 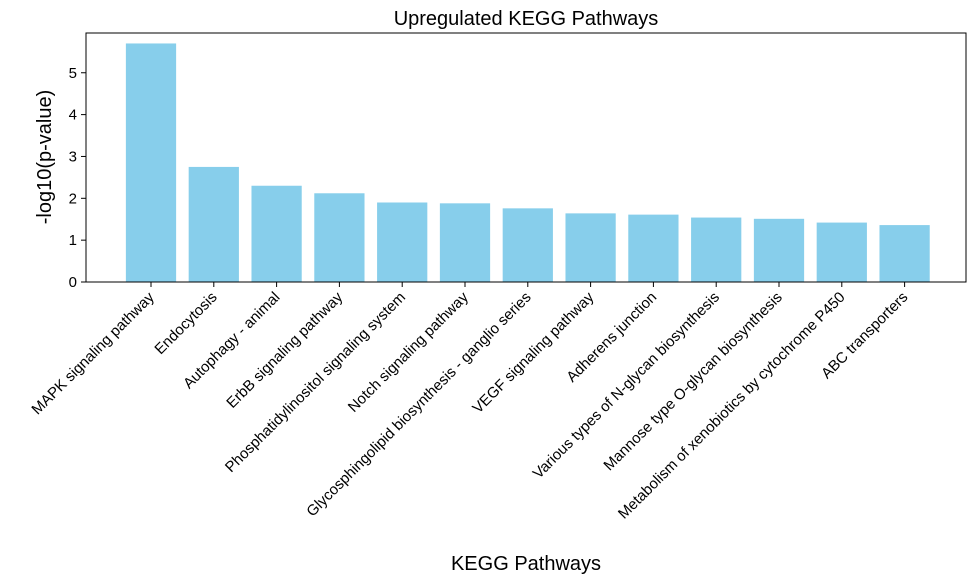 I want to click on y-tick-label-1: 1, so click(x=73, y=240).